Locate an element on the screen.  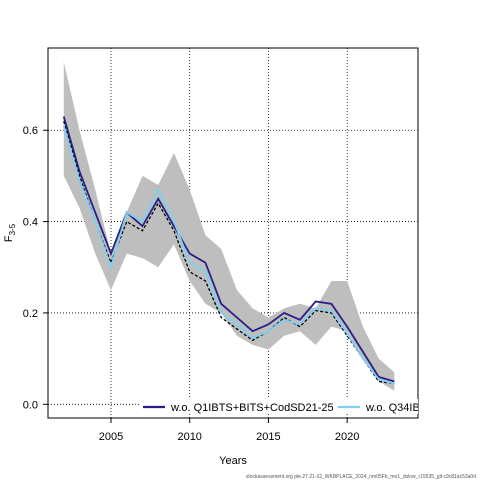
x-tick-label: 2015 is located at coordinates (268, 437).